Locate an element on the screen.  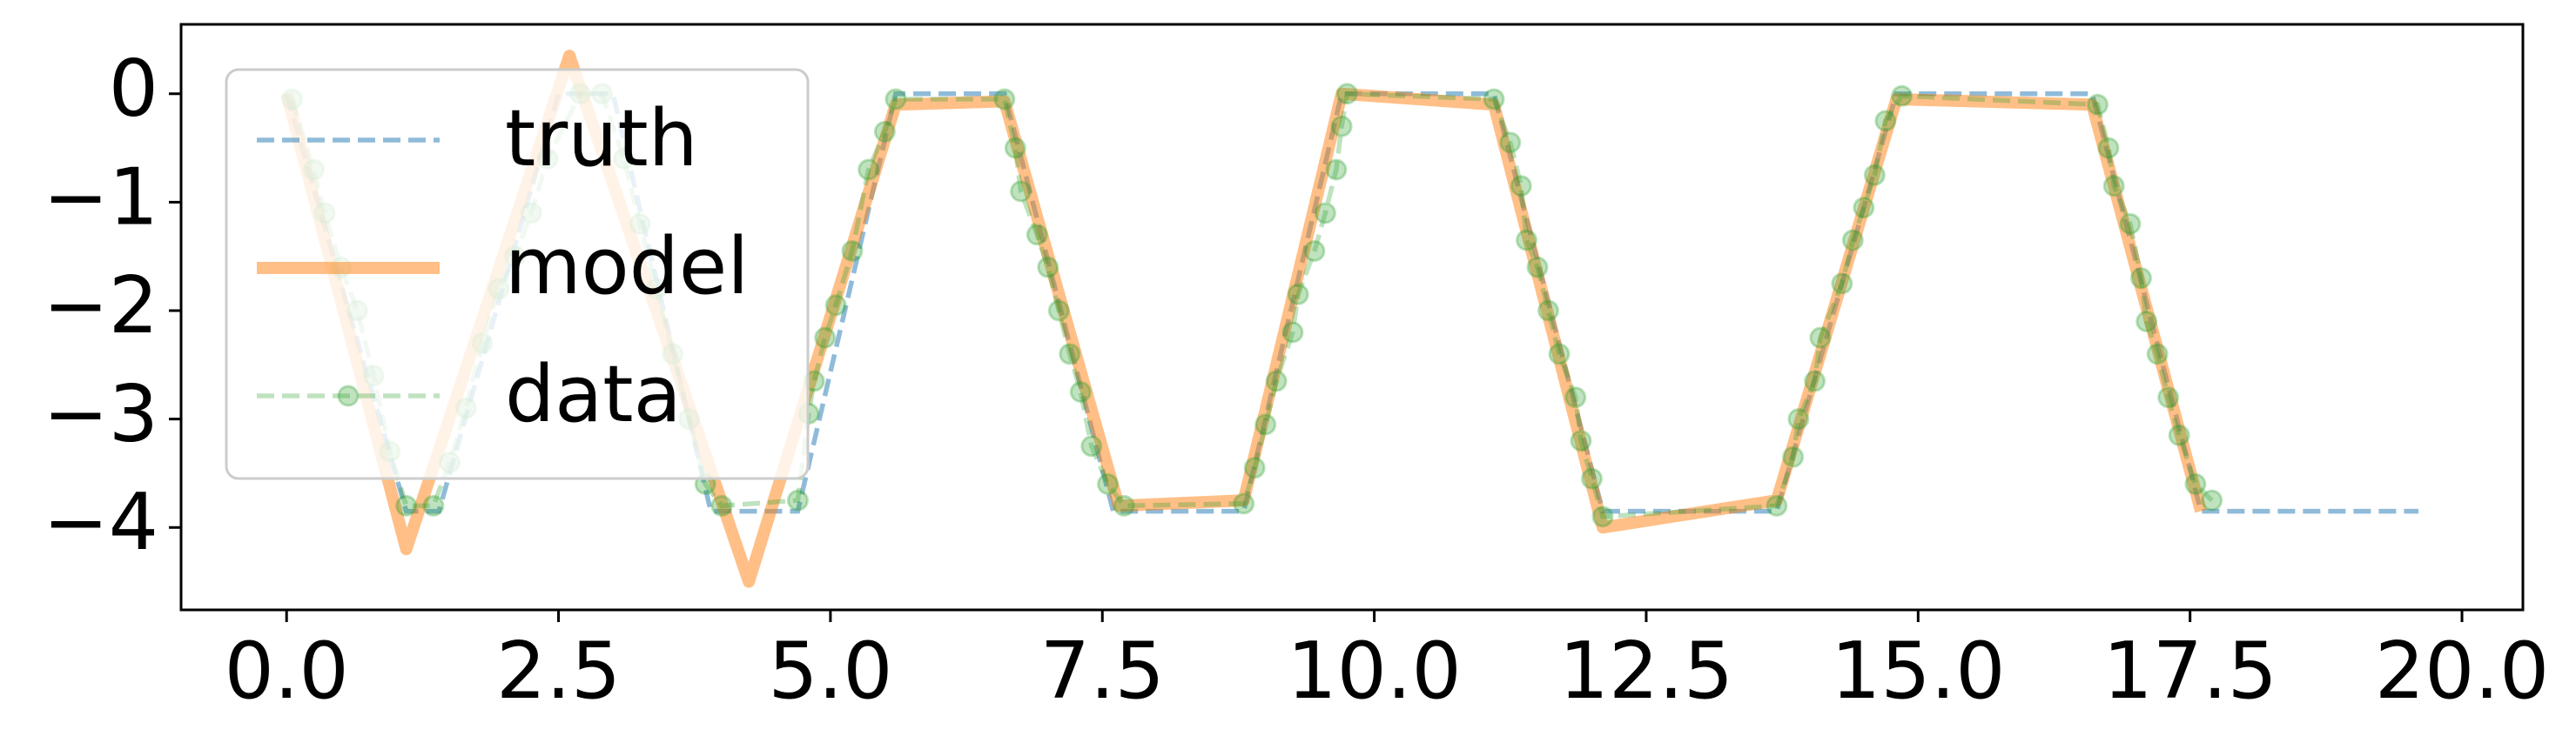
x-tick-label: 10.0 is located at coordinates (1374, 671).